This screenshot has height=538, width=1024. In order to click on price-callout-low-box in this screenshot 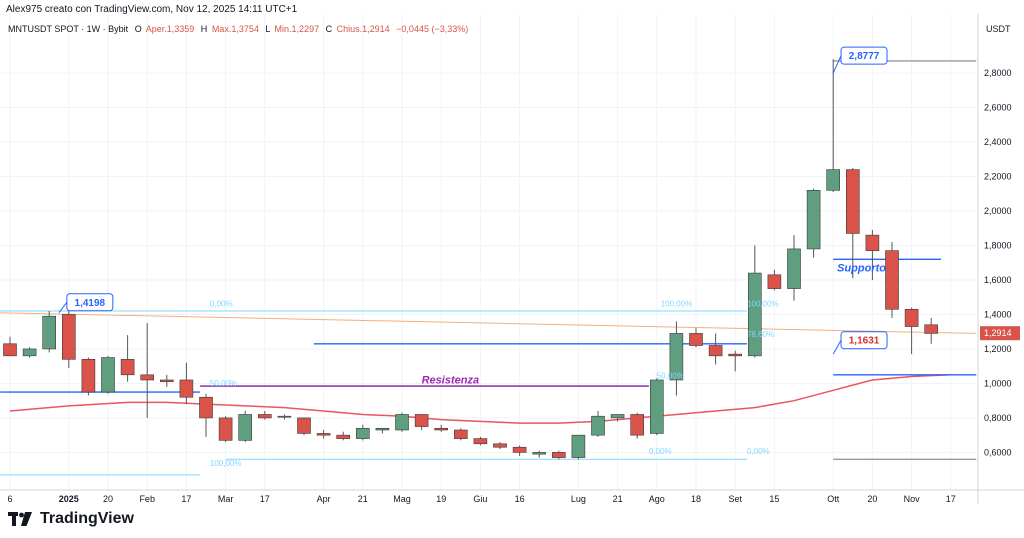, I will do `click(864, 340)`.